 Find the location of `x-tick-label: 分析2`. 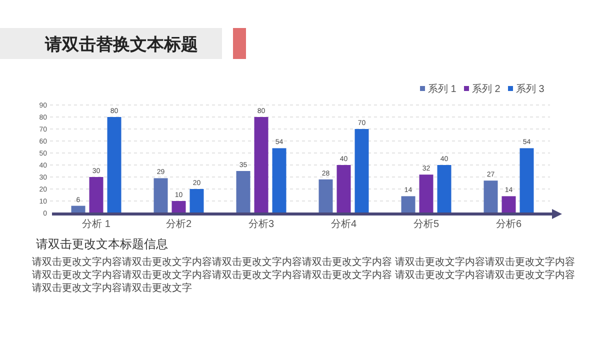

x-tick-label: 分析2 is located at coordinates (179, 224).